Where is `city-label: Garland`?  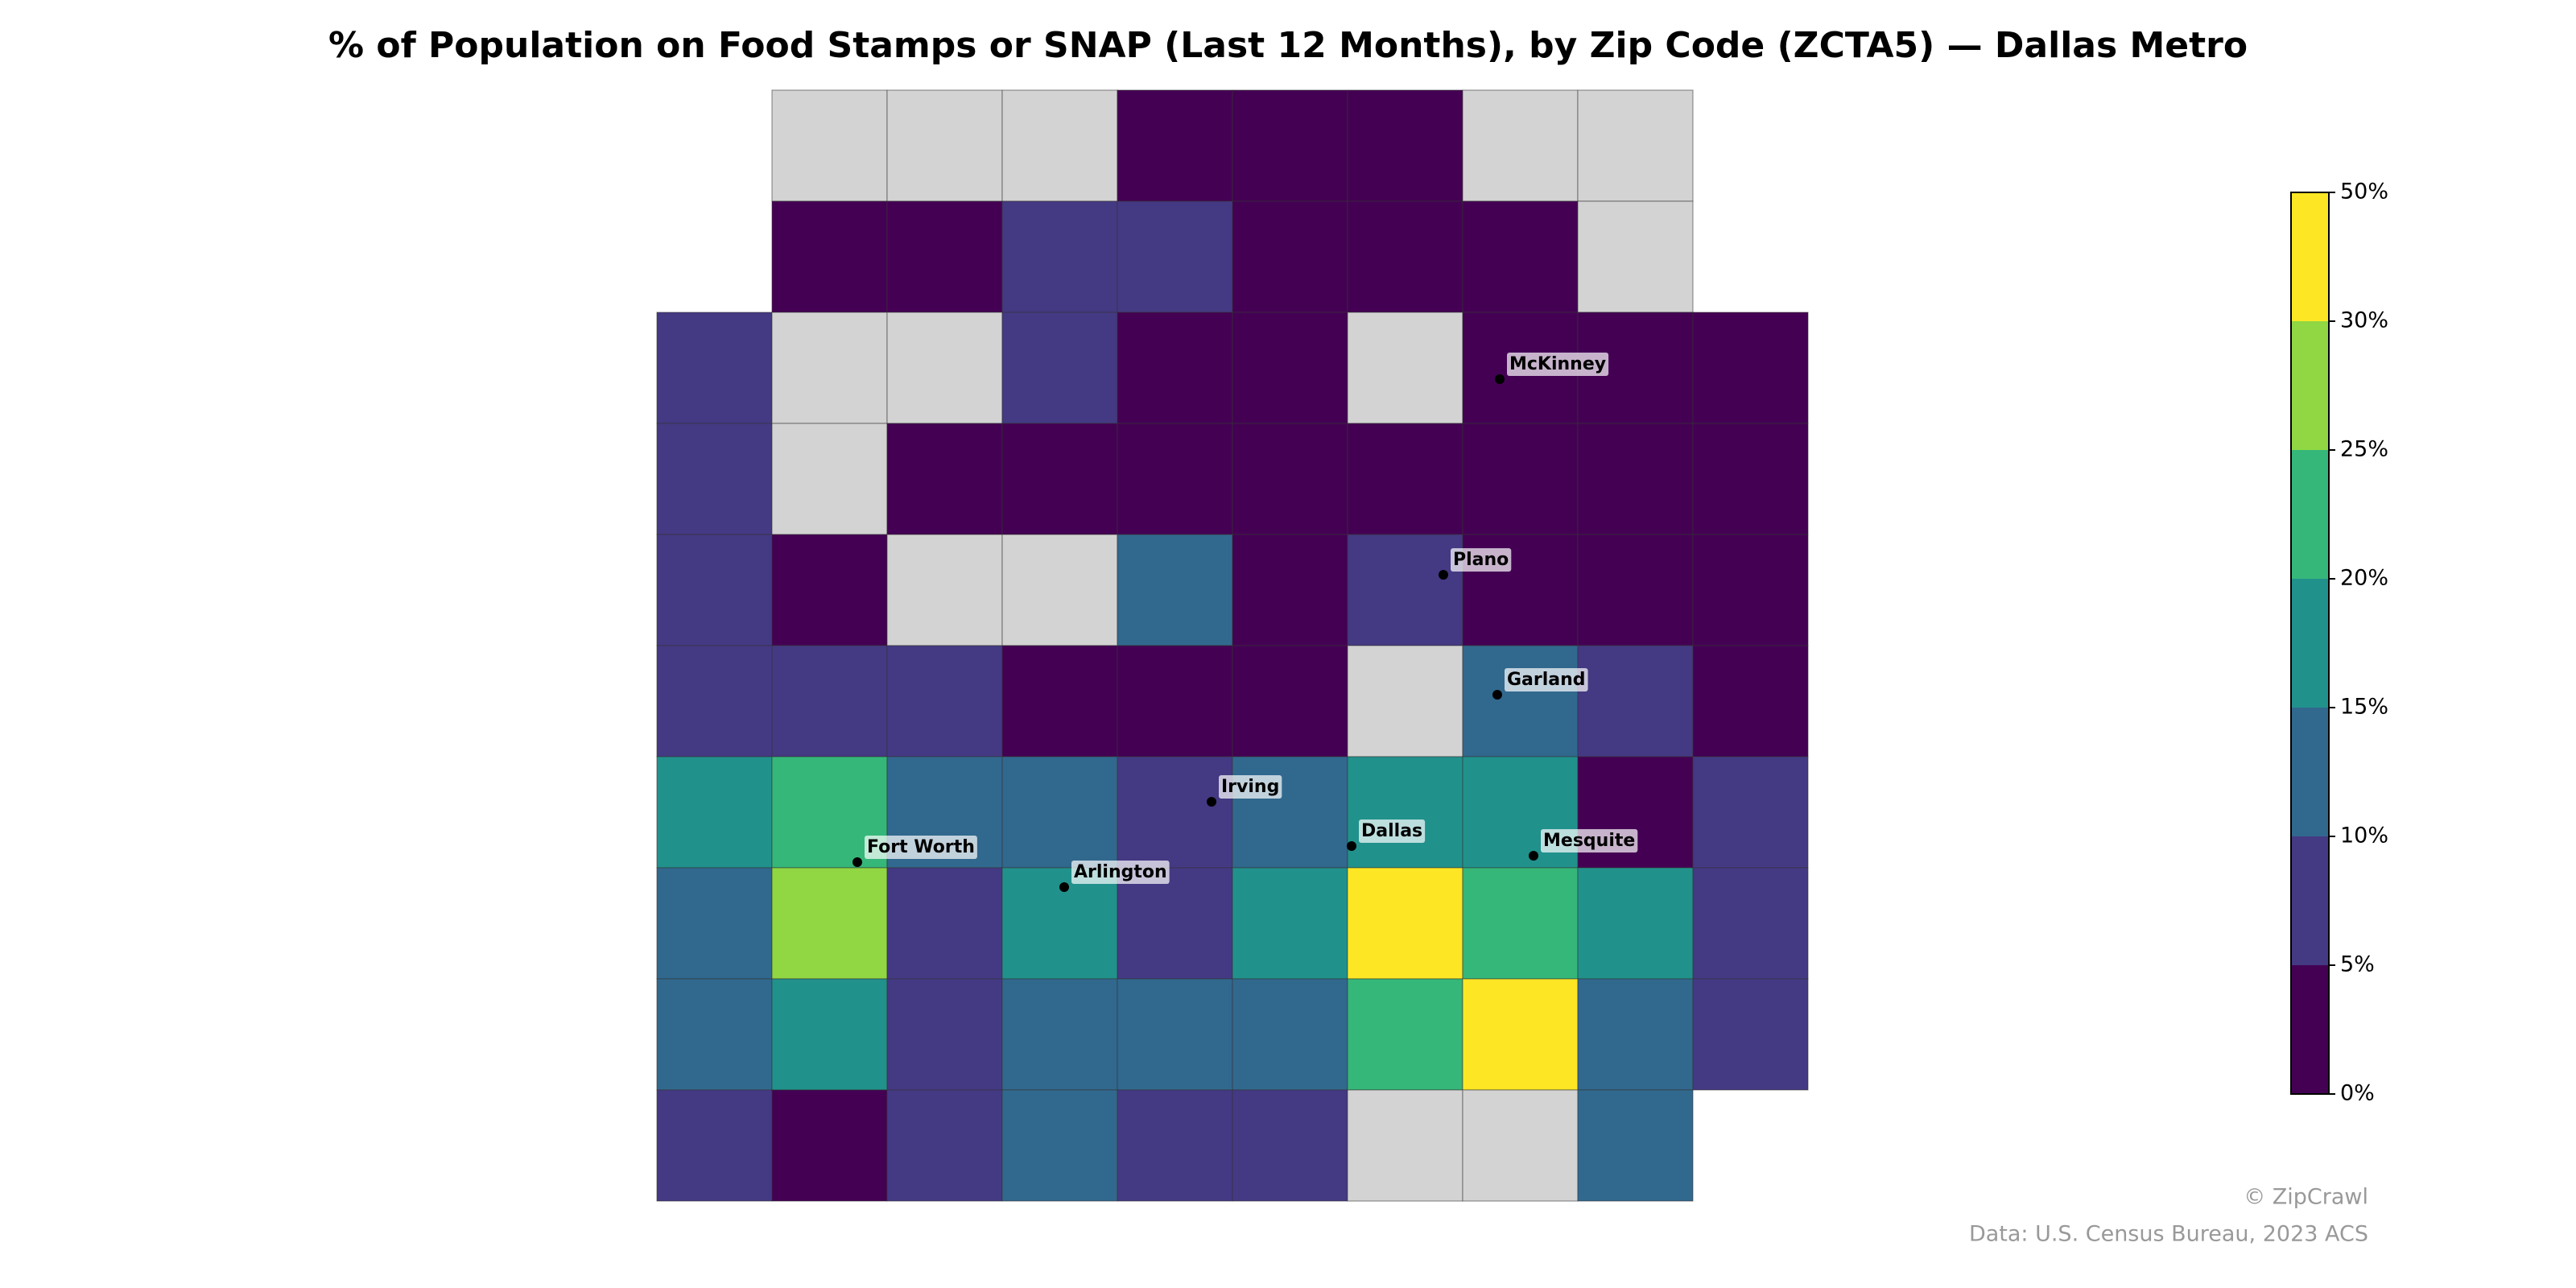
city-label: Garland is located at coordinates (1546, 680).